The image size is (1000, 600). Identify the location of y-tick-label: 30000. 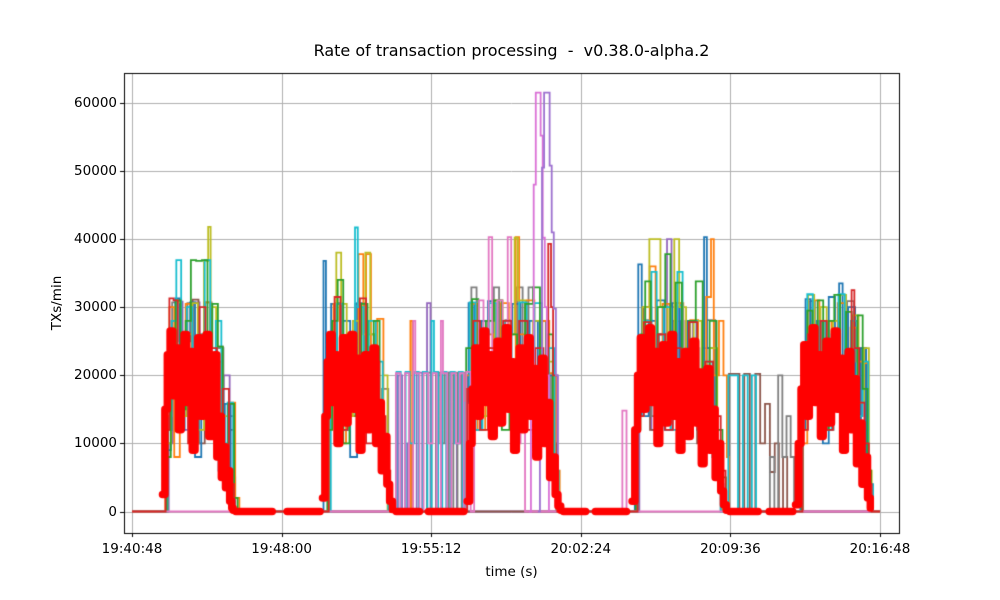
(95, 307).